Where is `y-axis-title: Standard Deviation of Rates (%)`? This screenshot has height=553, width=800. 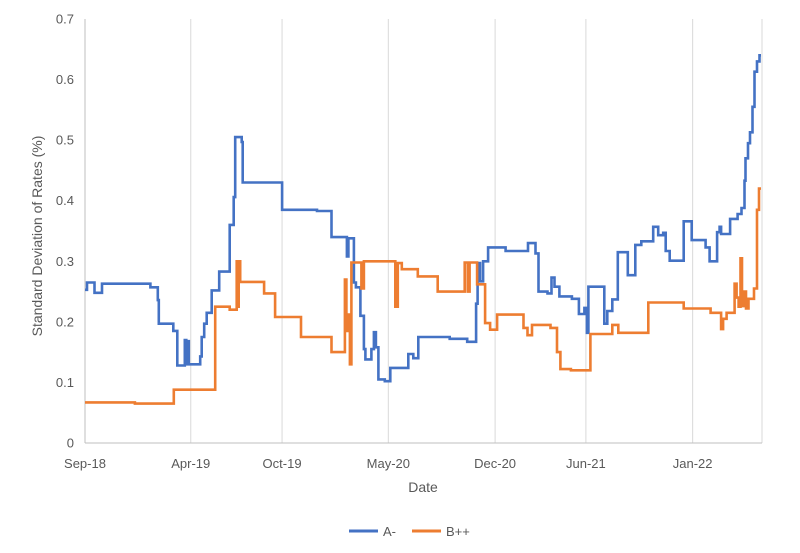 y-axis-title: Standard Deviation of Rates (%) is located at coordinates (37, 236).